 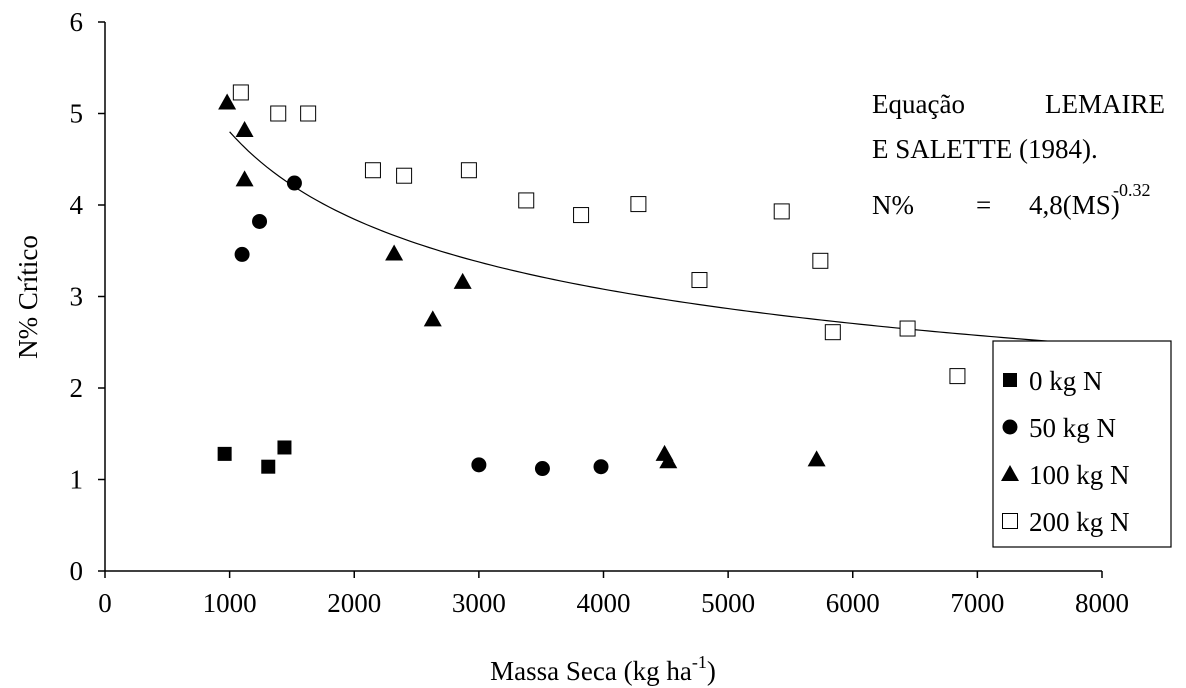 What do you see at coordinates (1066, 381) in the screenshot?
I see `legend-label-0: 0 kg N` at bounding box center [1066, 381].